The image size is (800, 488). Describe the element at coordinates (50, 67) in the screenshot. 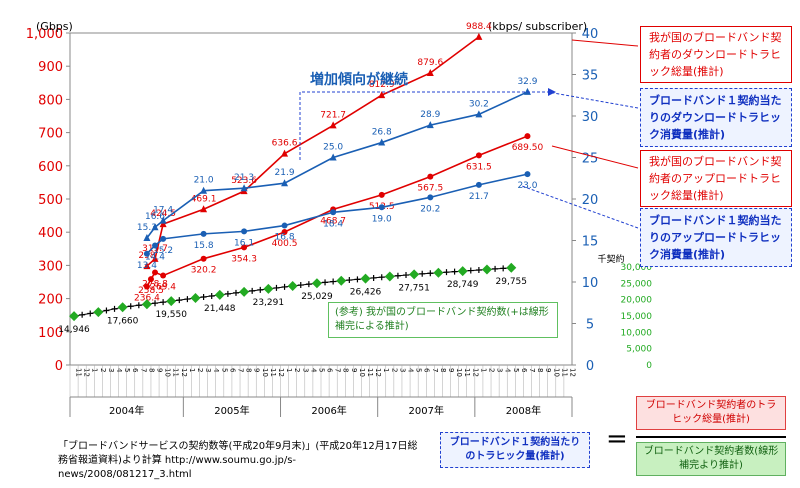

I see `left-tick-label: 900` at that location.